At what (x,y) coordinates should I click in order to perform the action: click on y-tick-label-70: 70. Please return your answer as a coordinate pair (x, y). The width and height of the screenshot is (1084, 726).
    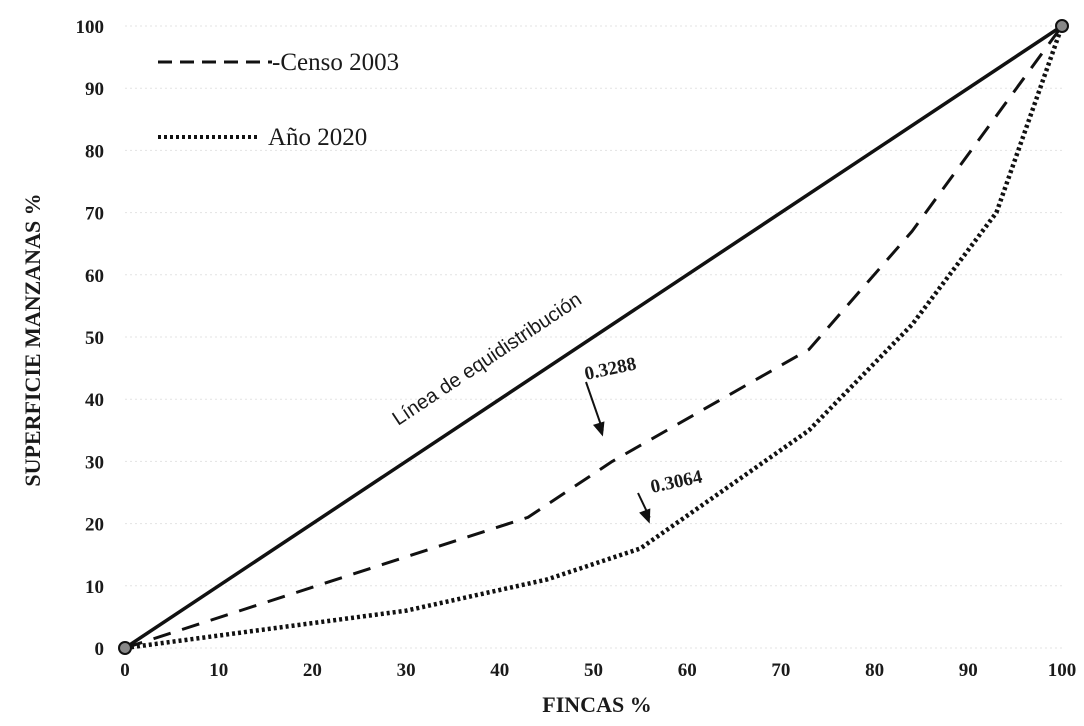
    Looking at the image, I should click on (94, 214).